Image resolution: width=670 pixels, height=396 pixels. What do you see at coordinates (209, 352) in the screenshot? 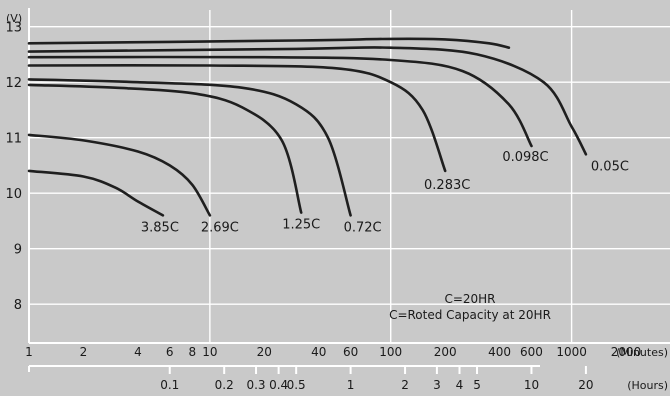
I see `x-tick-label: 10` at bounding box center [209, 352].